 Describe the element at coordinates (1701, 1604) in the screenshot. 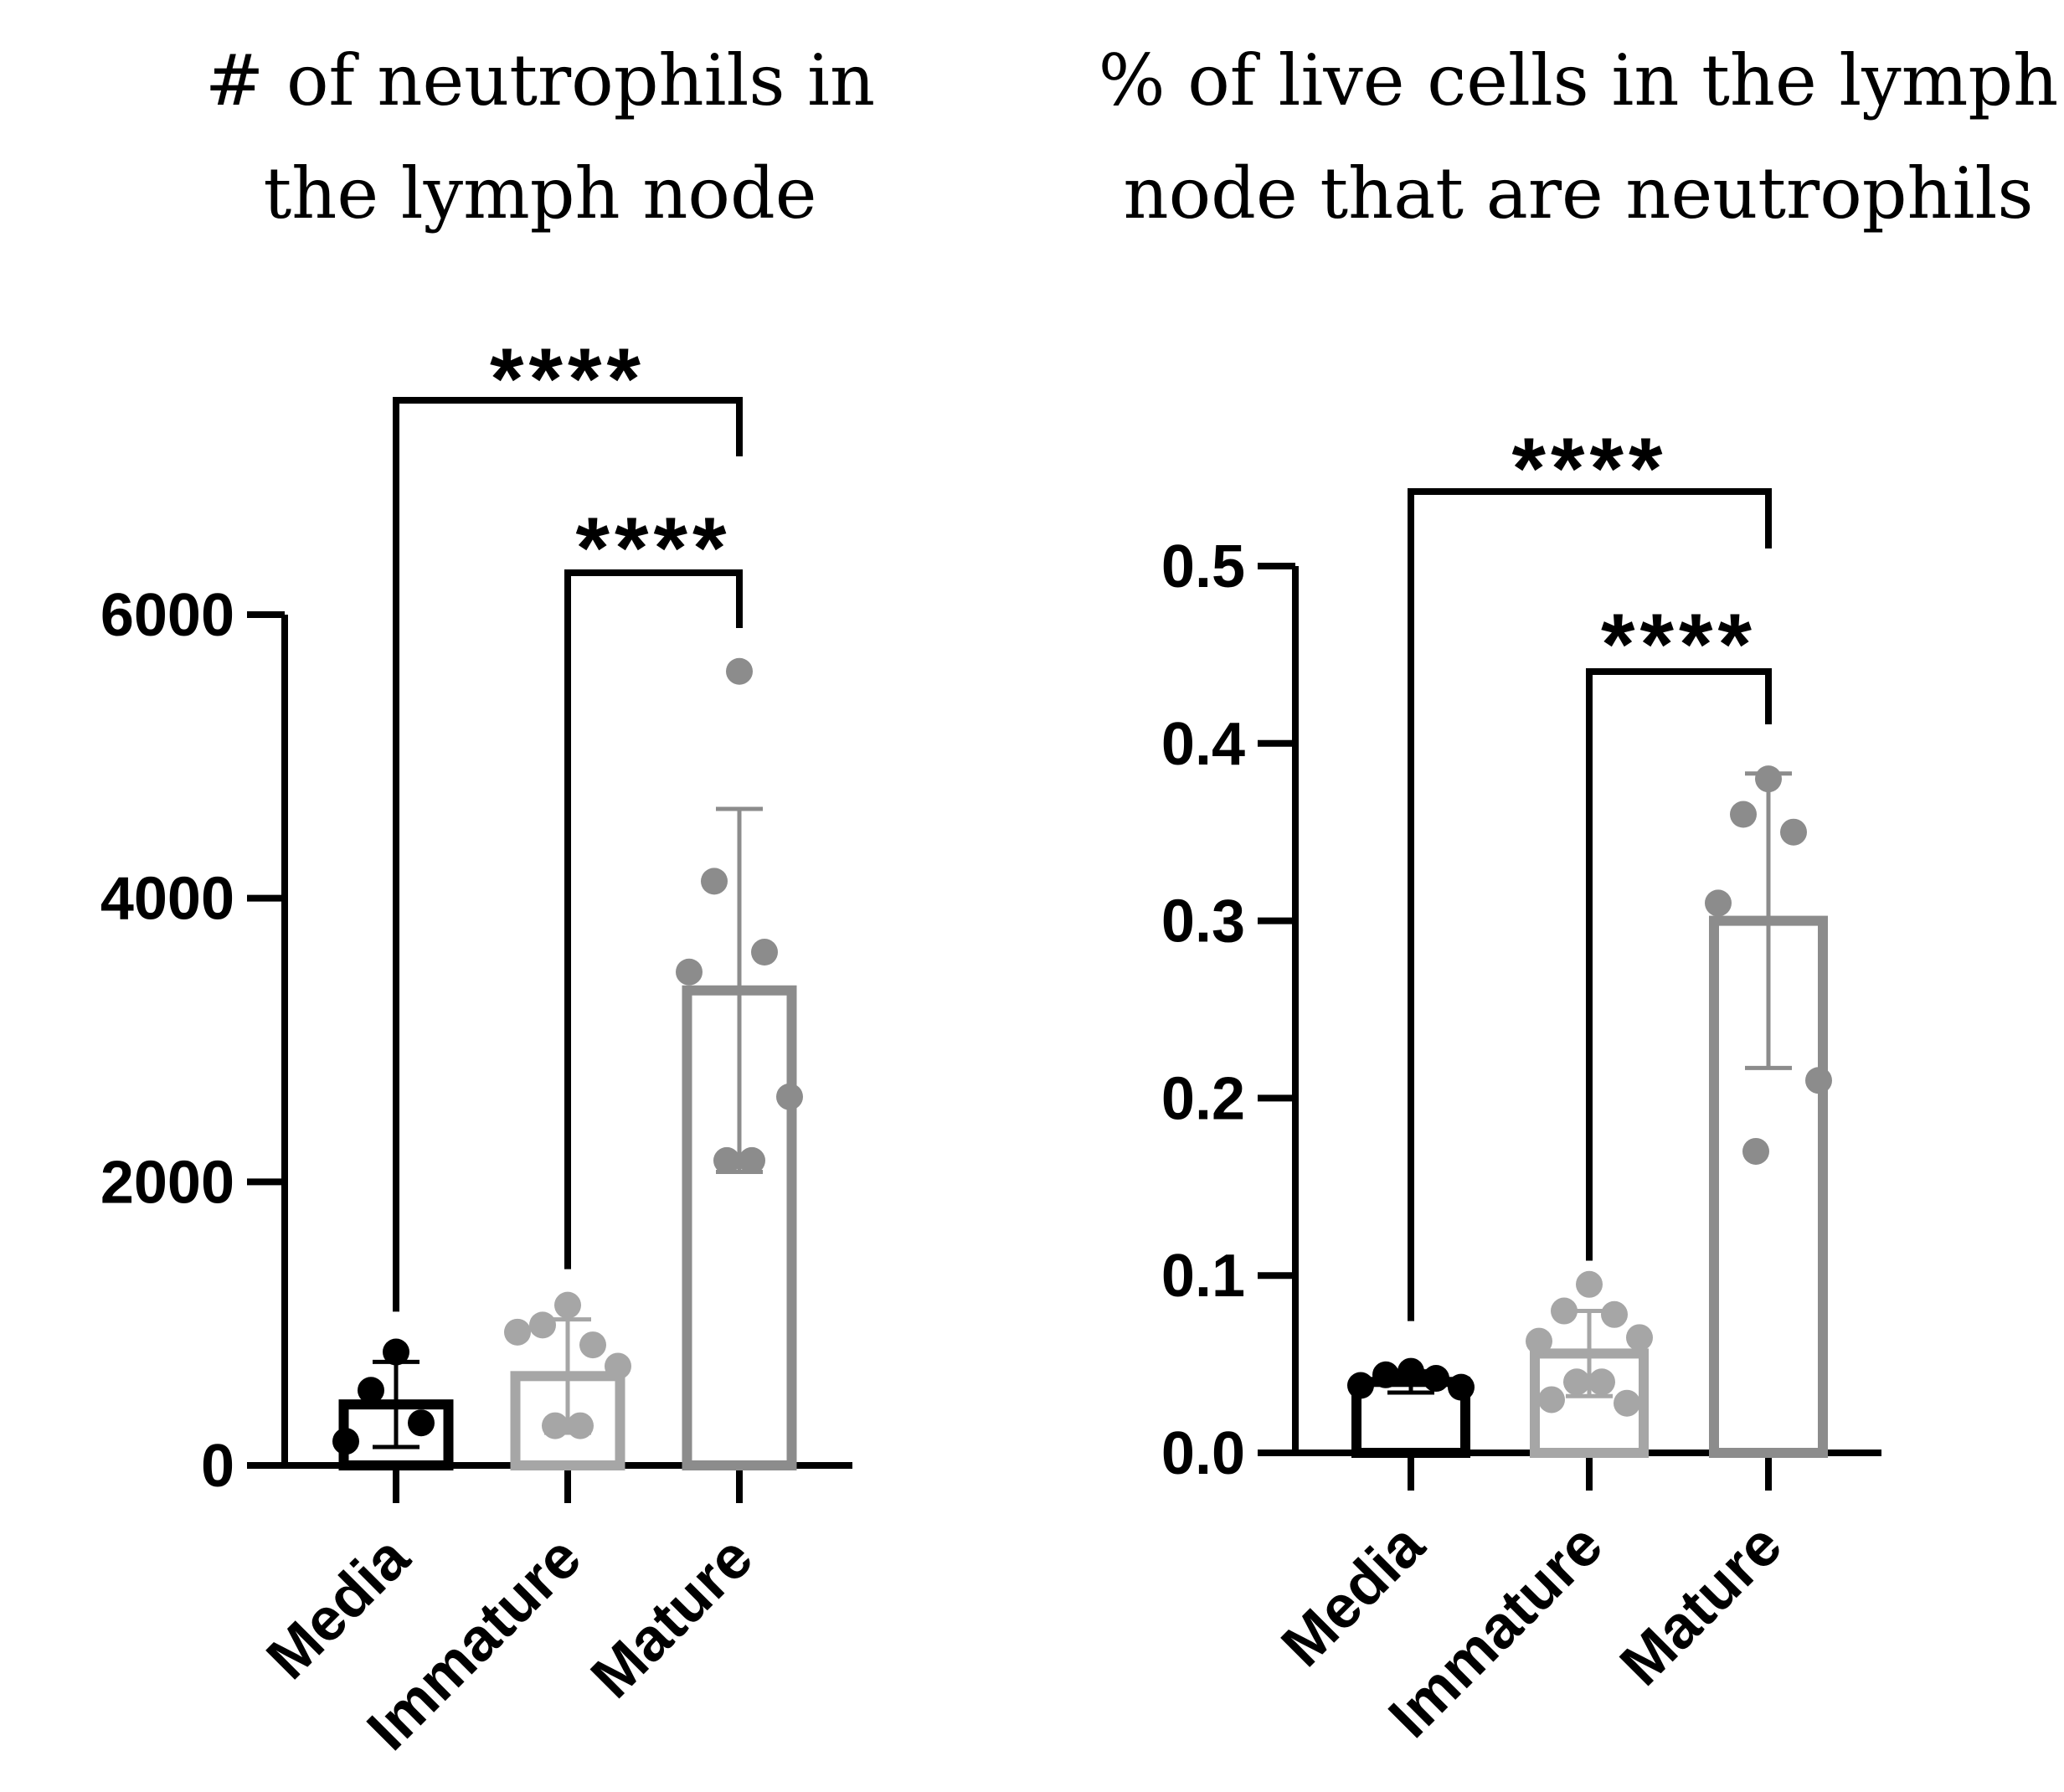

I see `panel-1-category-label-mature: Mature` at that location.